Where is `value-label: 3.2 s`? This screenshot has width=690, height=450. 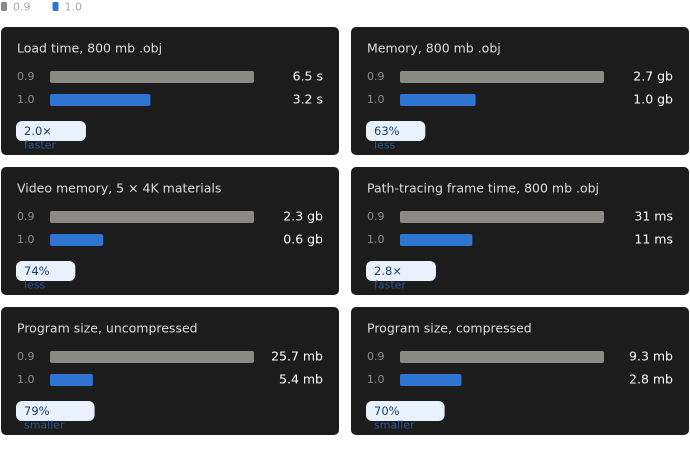
value-label: 3.2 s is located at coordinates (308, 99).